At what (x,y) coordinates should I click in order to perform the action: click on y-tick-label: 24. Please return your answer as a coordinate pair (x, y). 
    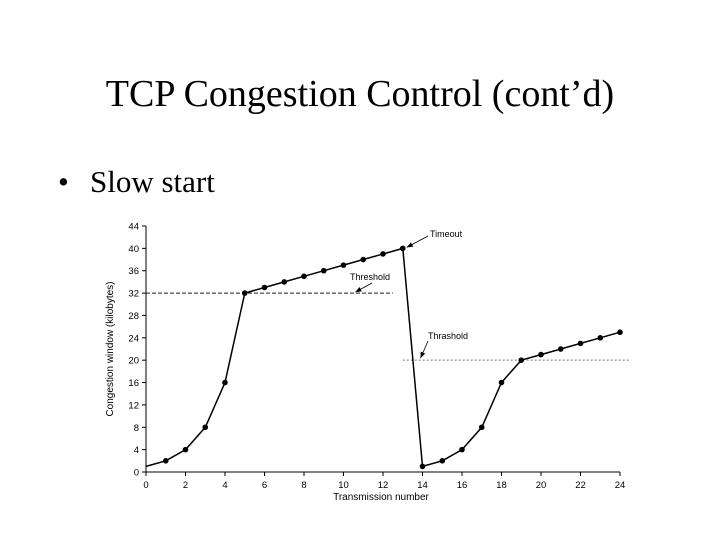
    Looking at the image, I should click on (133, 338).